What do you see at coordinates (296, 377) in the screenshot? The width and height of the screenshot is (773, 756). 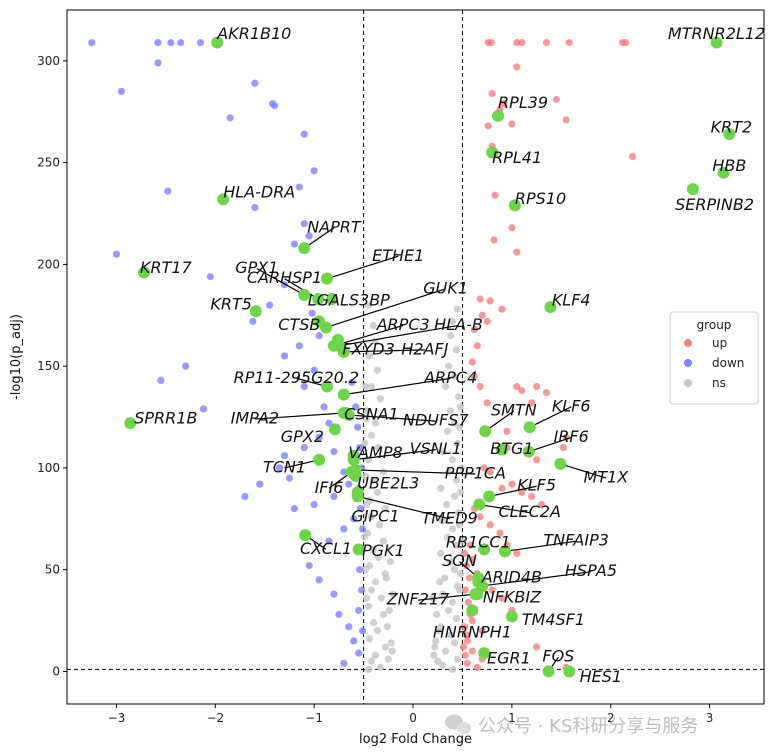 I see `gene-label: RP11-295G20.2` at bounding box center [296, 377].